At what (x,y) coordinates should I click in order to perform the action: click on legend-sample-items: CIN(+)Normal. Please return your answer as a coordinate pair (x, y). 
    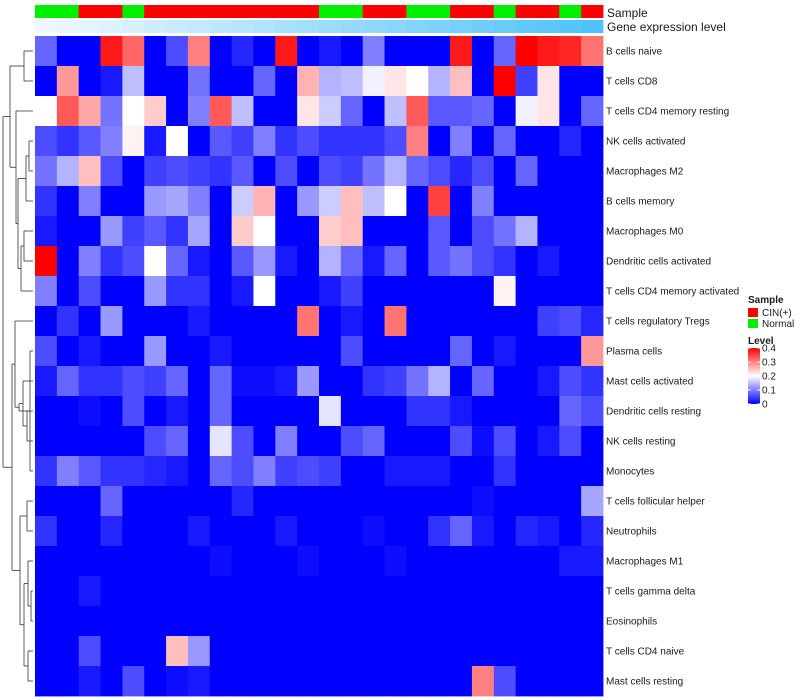
    Looking at the image, I should click on (771, 319).